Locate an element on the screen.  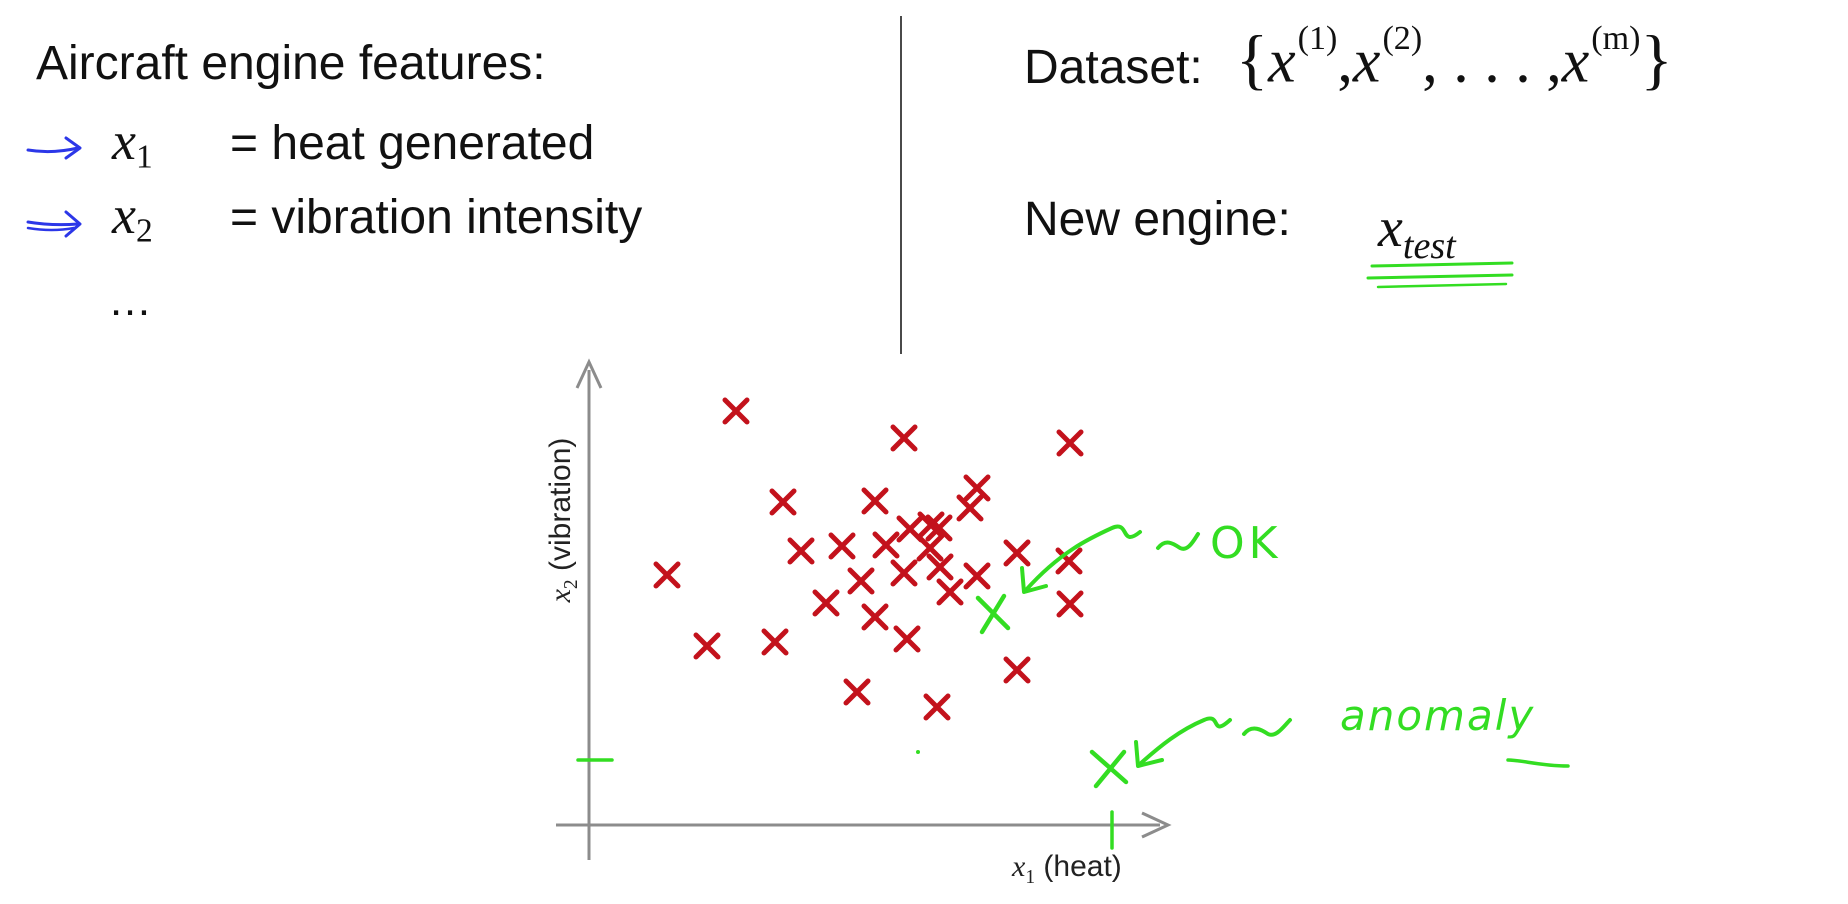
features-heading: Aircraft engine features: is located at coordinates (291, 63).